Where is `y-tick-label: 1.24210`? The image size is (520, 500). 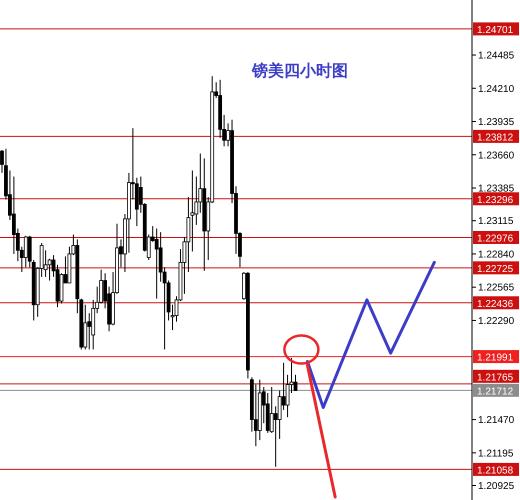
y-tick-label: 1.24210 is located at coordinates (496, 89).